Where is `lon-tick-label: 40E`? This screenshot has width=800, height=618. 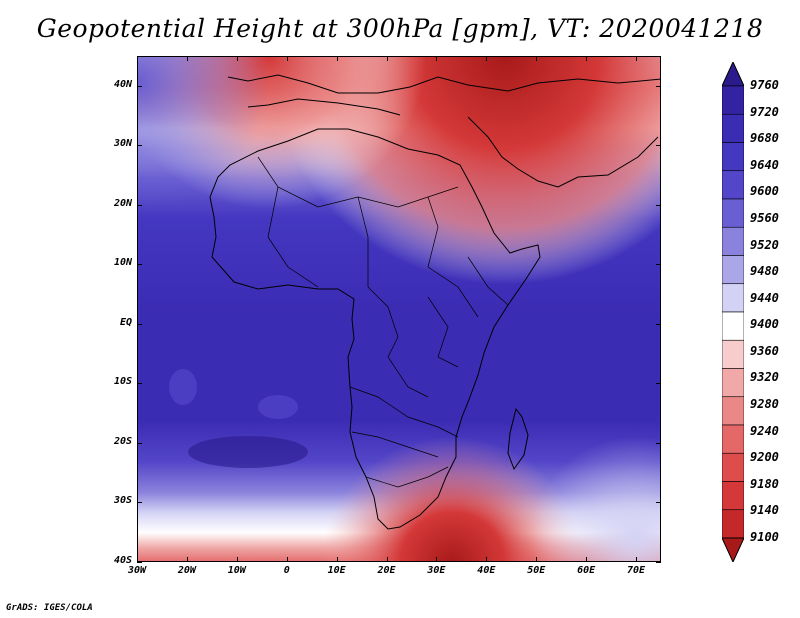 lon-tick-label: 40E is located at coordinates (486, 570).